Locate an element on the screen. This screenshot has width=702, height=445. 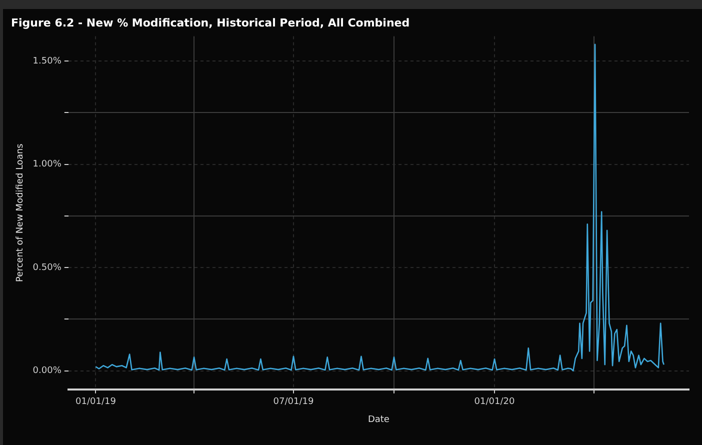
x-tick-label: 01/01/19 is located at coordinates (95, 402).